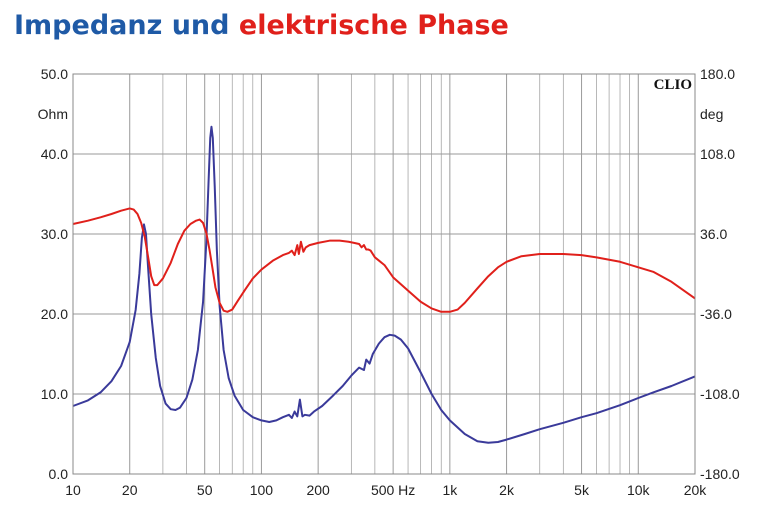 The image size is (776, 525). Describe the element at coordinates (720, 474) in the screenshot. I see `y-right-tick-label: -180.0` at that location.